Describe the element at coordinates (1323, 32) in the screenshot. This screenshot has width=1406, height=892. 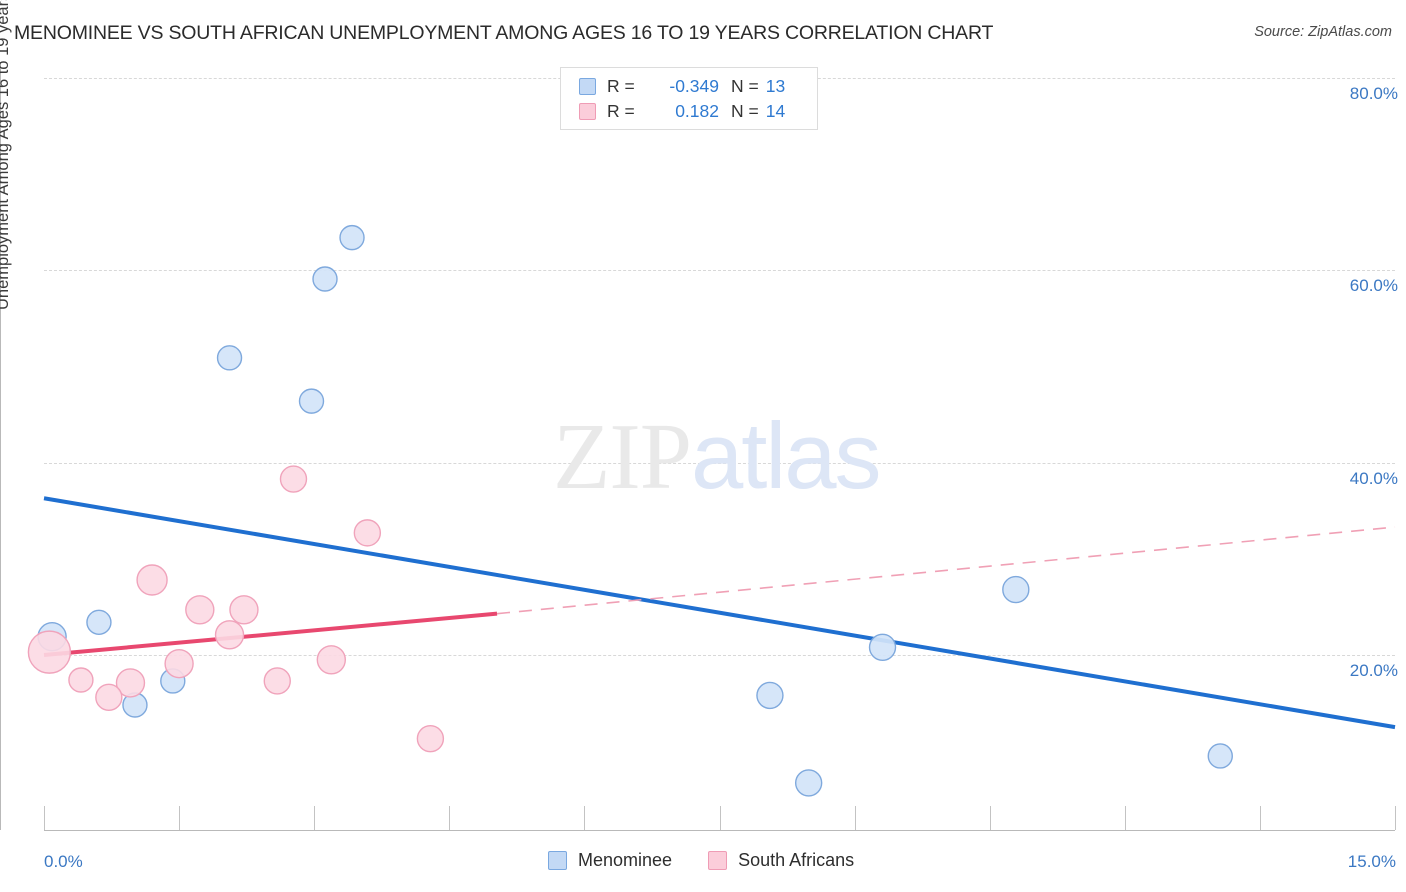
I see `source-attribution: Source: ZipAtlas.com` at that location.